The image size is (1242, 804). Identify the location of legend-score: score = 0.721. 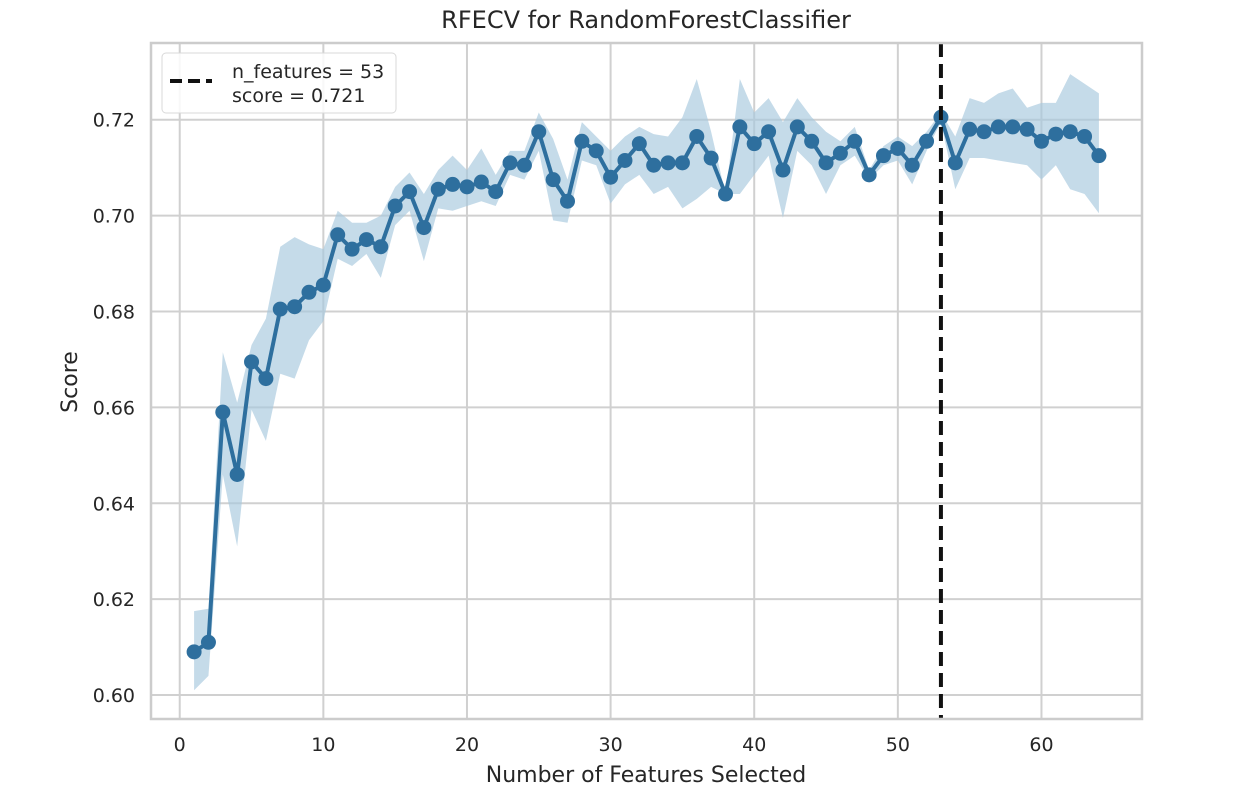
(298, 96).